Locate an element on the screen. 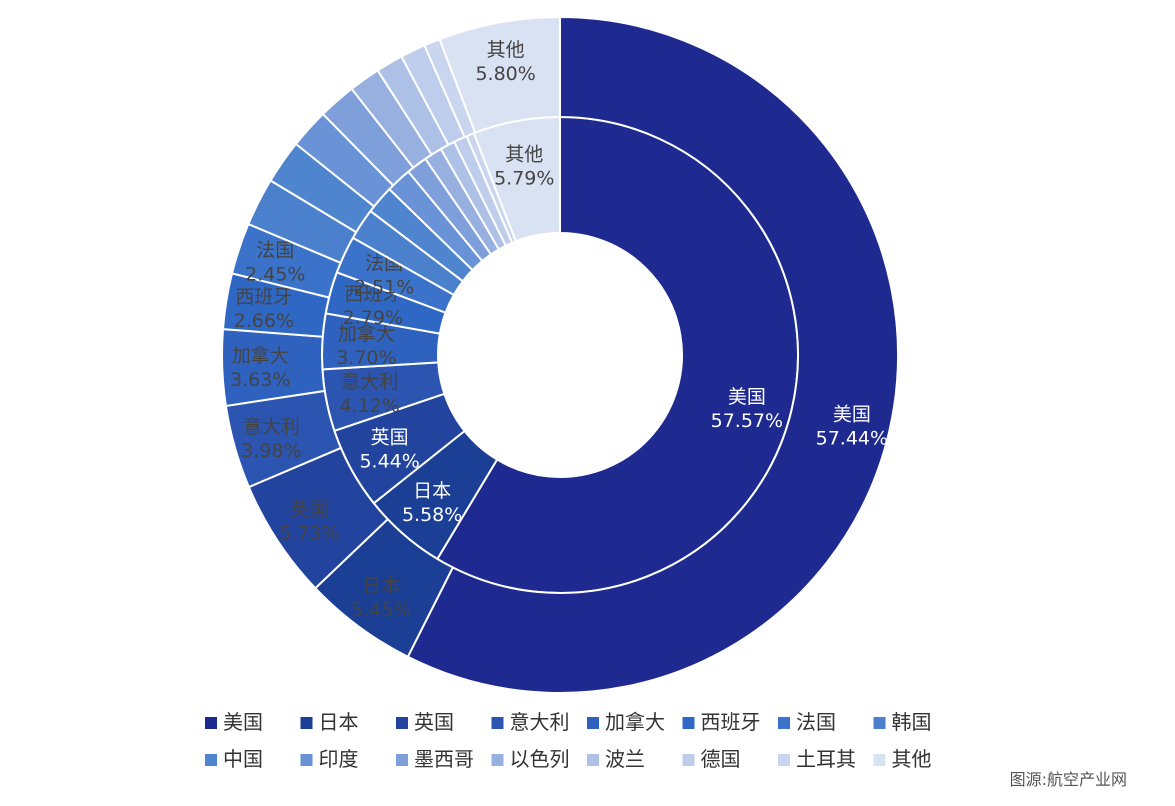 The image size is (1175, 806). legend-label-5: 西班牙 is located at coordinates (731, 722).